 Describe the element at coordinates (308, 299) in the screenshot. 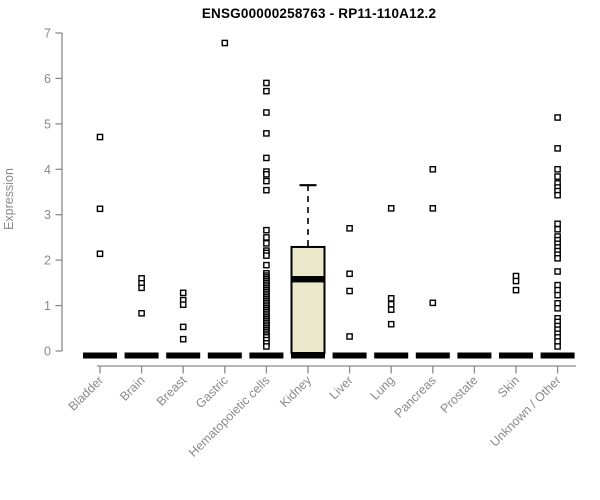

I see `box` at that location.